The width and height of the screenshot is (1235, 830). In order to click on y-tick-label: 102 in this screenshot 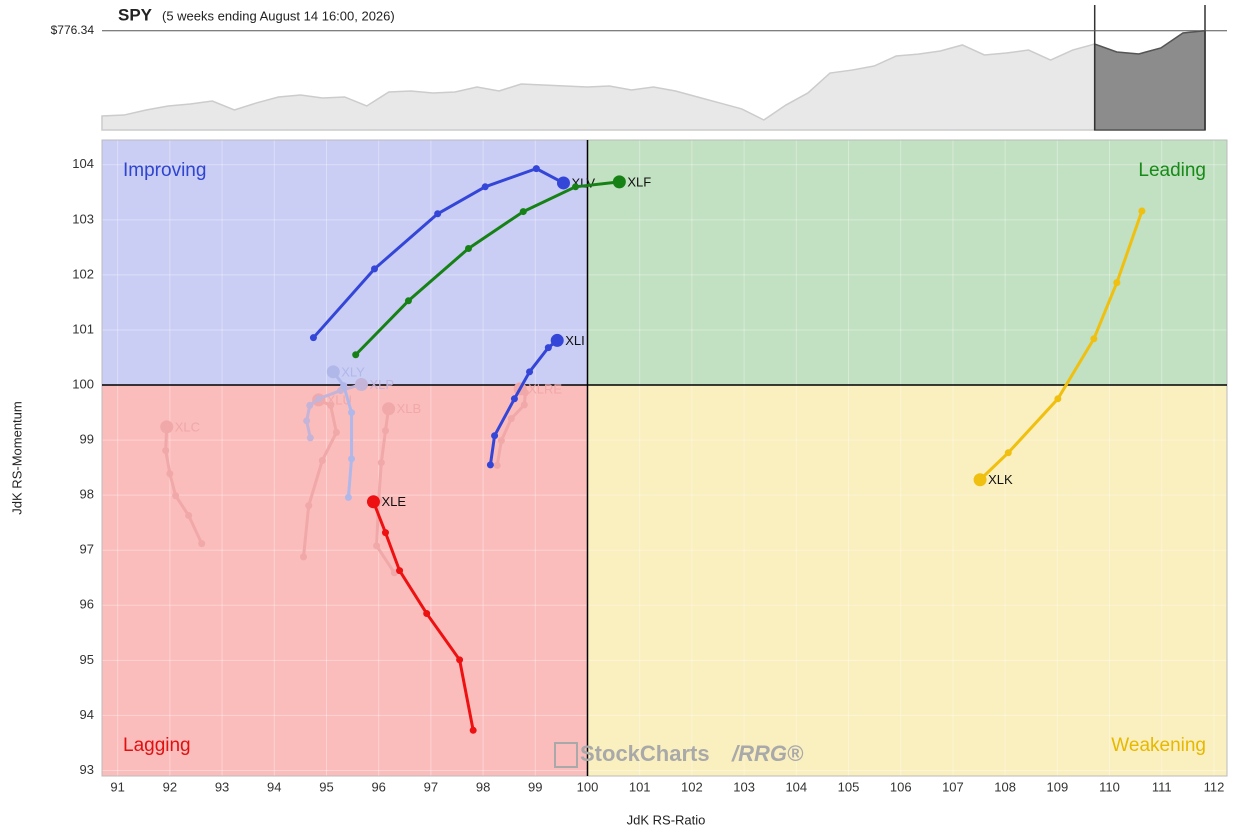, I will do `click(83, 273)`.